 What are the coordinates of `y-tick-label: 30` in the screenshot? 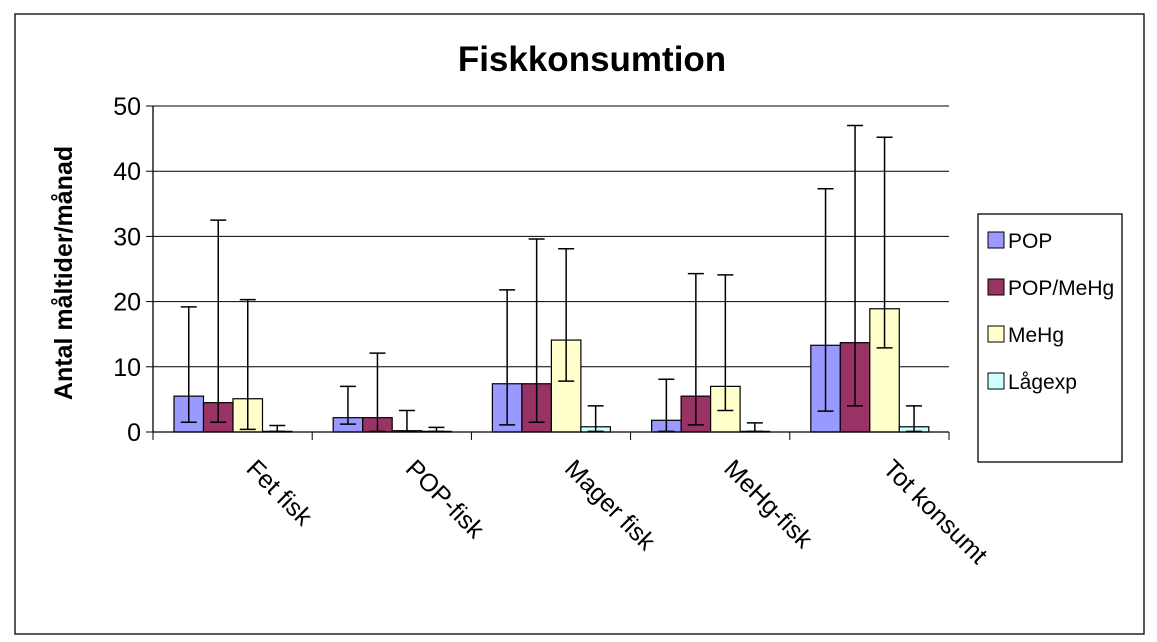 It's located at (127, 237).